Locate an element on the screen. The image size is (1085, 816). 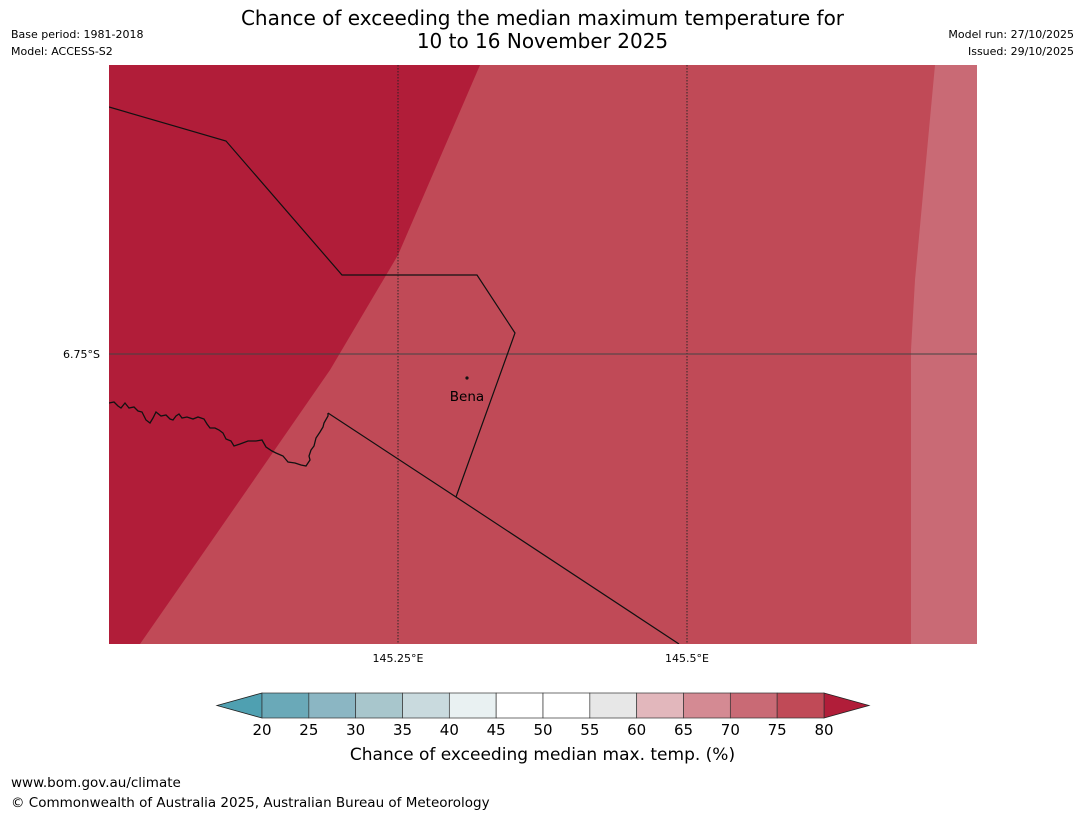
colorbar-tick-label: 45 is located at coordinates (496, 730).